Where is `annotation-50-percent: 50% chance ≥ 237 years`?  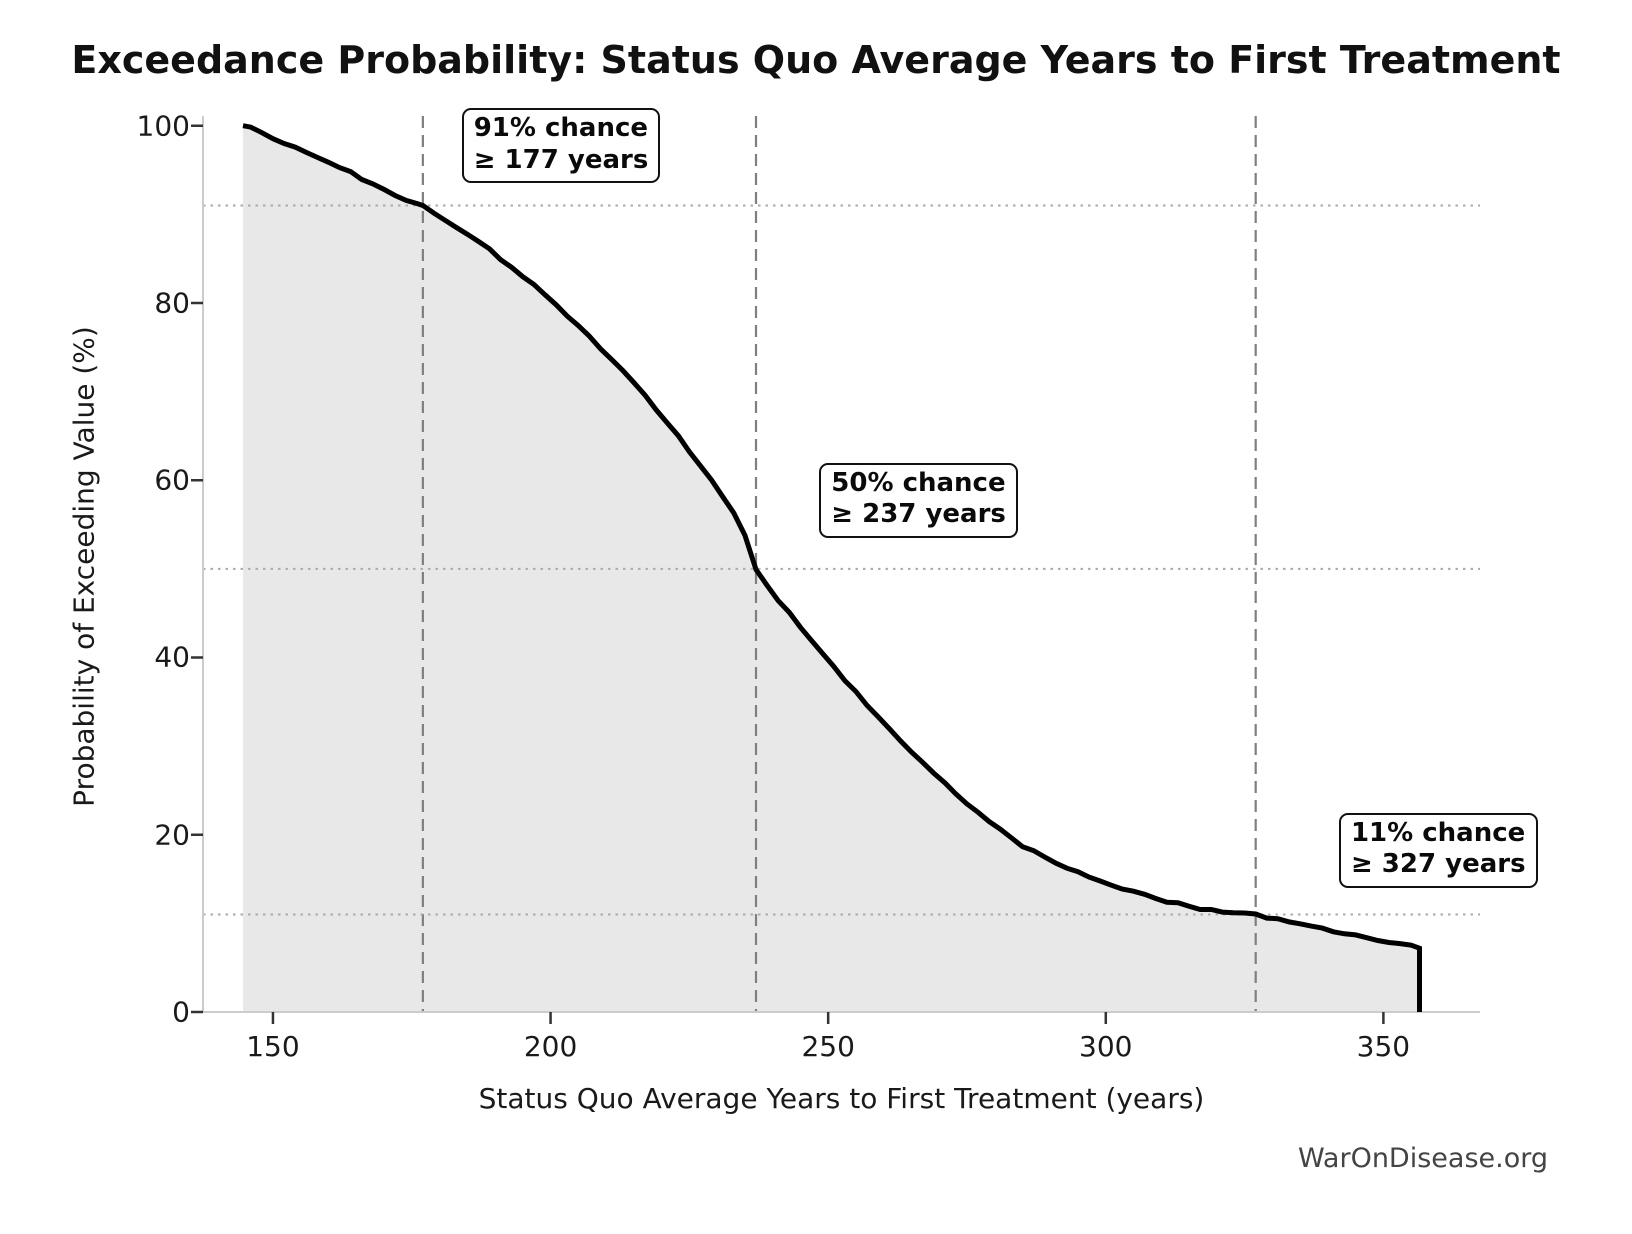
annotation-50-percent: 50% chance ≥ 237 years is located at coordinates (918, 500).